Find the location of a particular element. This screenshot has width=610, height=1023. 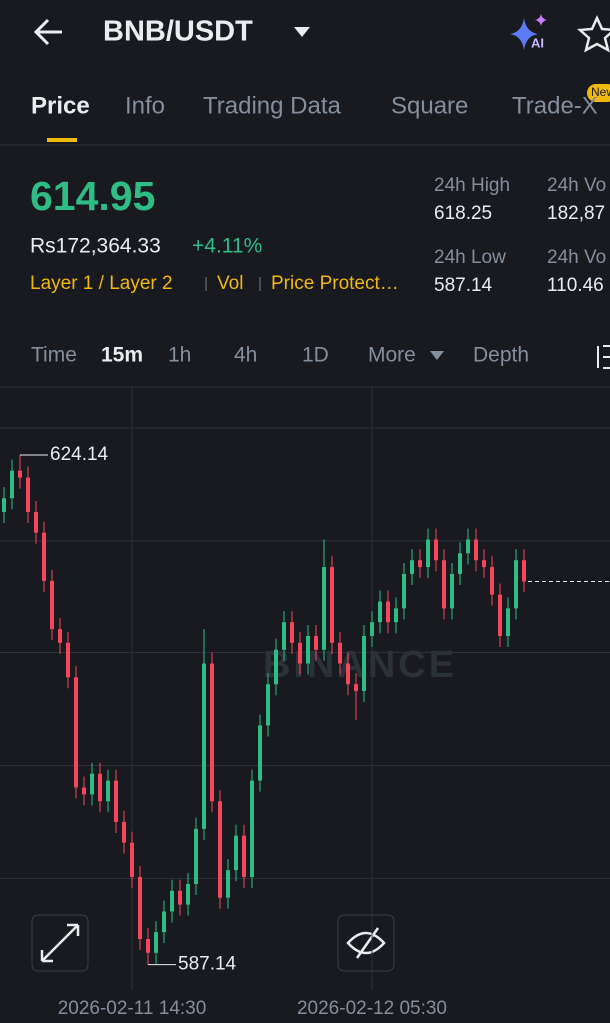

favorite-star is located at coordinates (593, 33).